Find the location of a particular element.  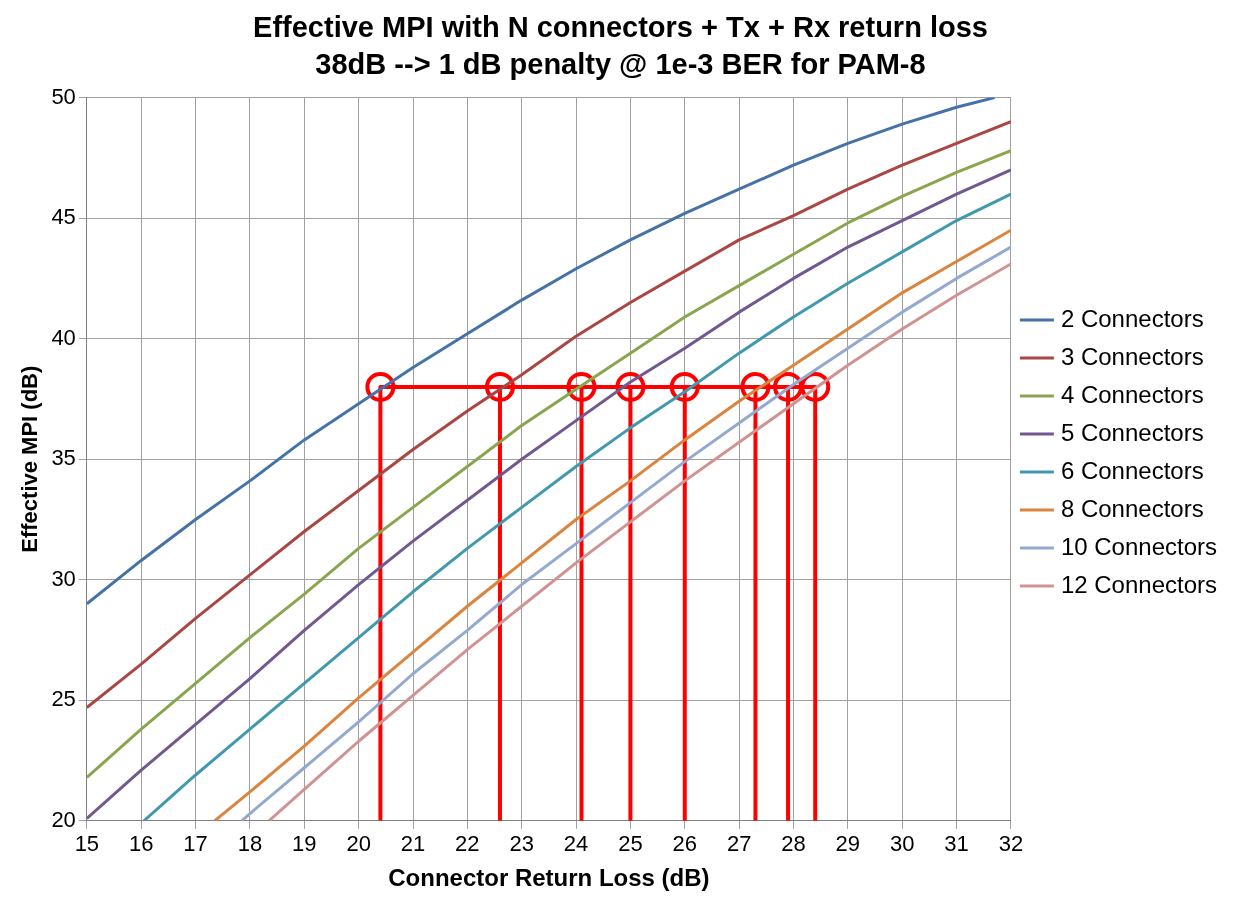

x-tick-label: 26 is located at coordinates (685, 844).